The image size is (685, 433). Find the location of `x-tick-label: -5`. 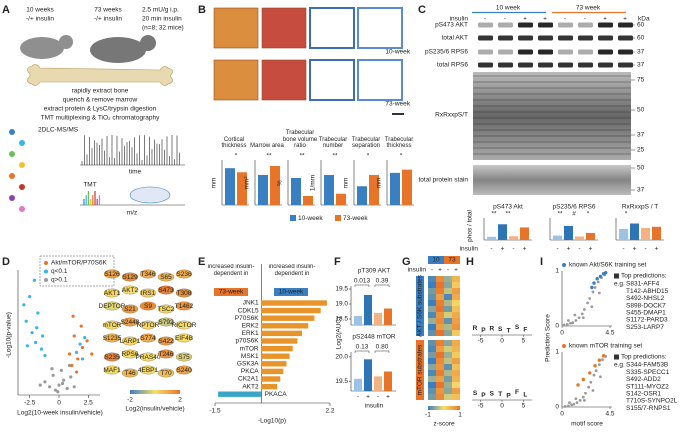

x-tick-label: -5 is located at coordinates (481, 406).